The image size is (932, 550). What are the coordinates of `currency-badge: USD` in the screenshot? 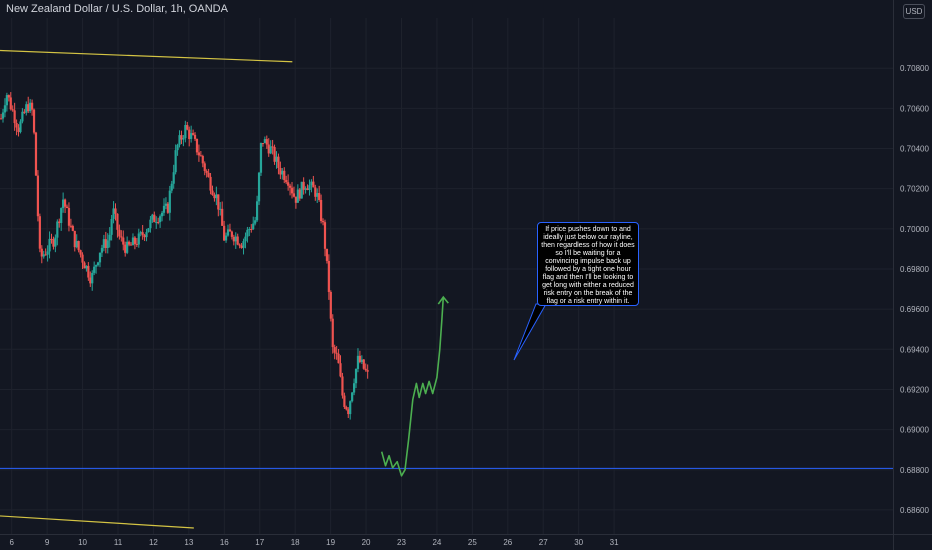 It's located at (914, 11).